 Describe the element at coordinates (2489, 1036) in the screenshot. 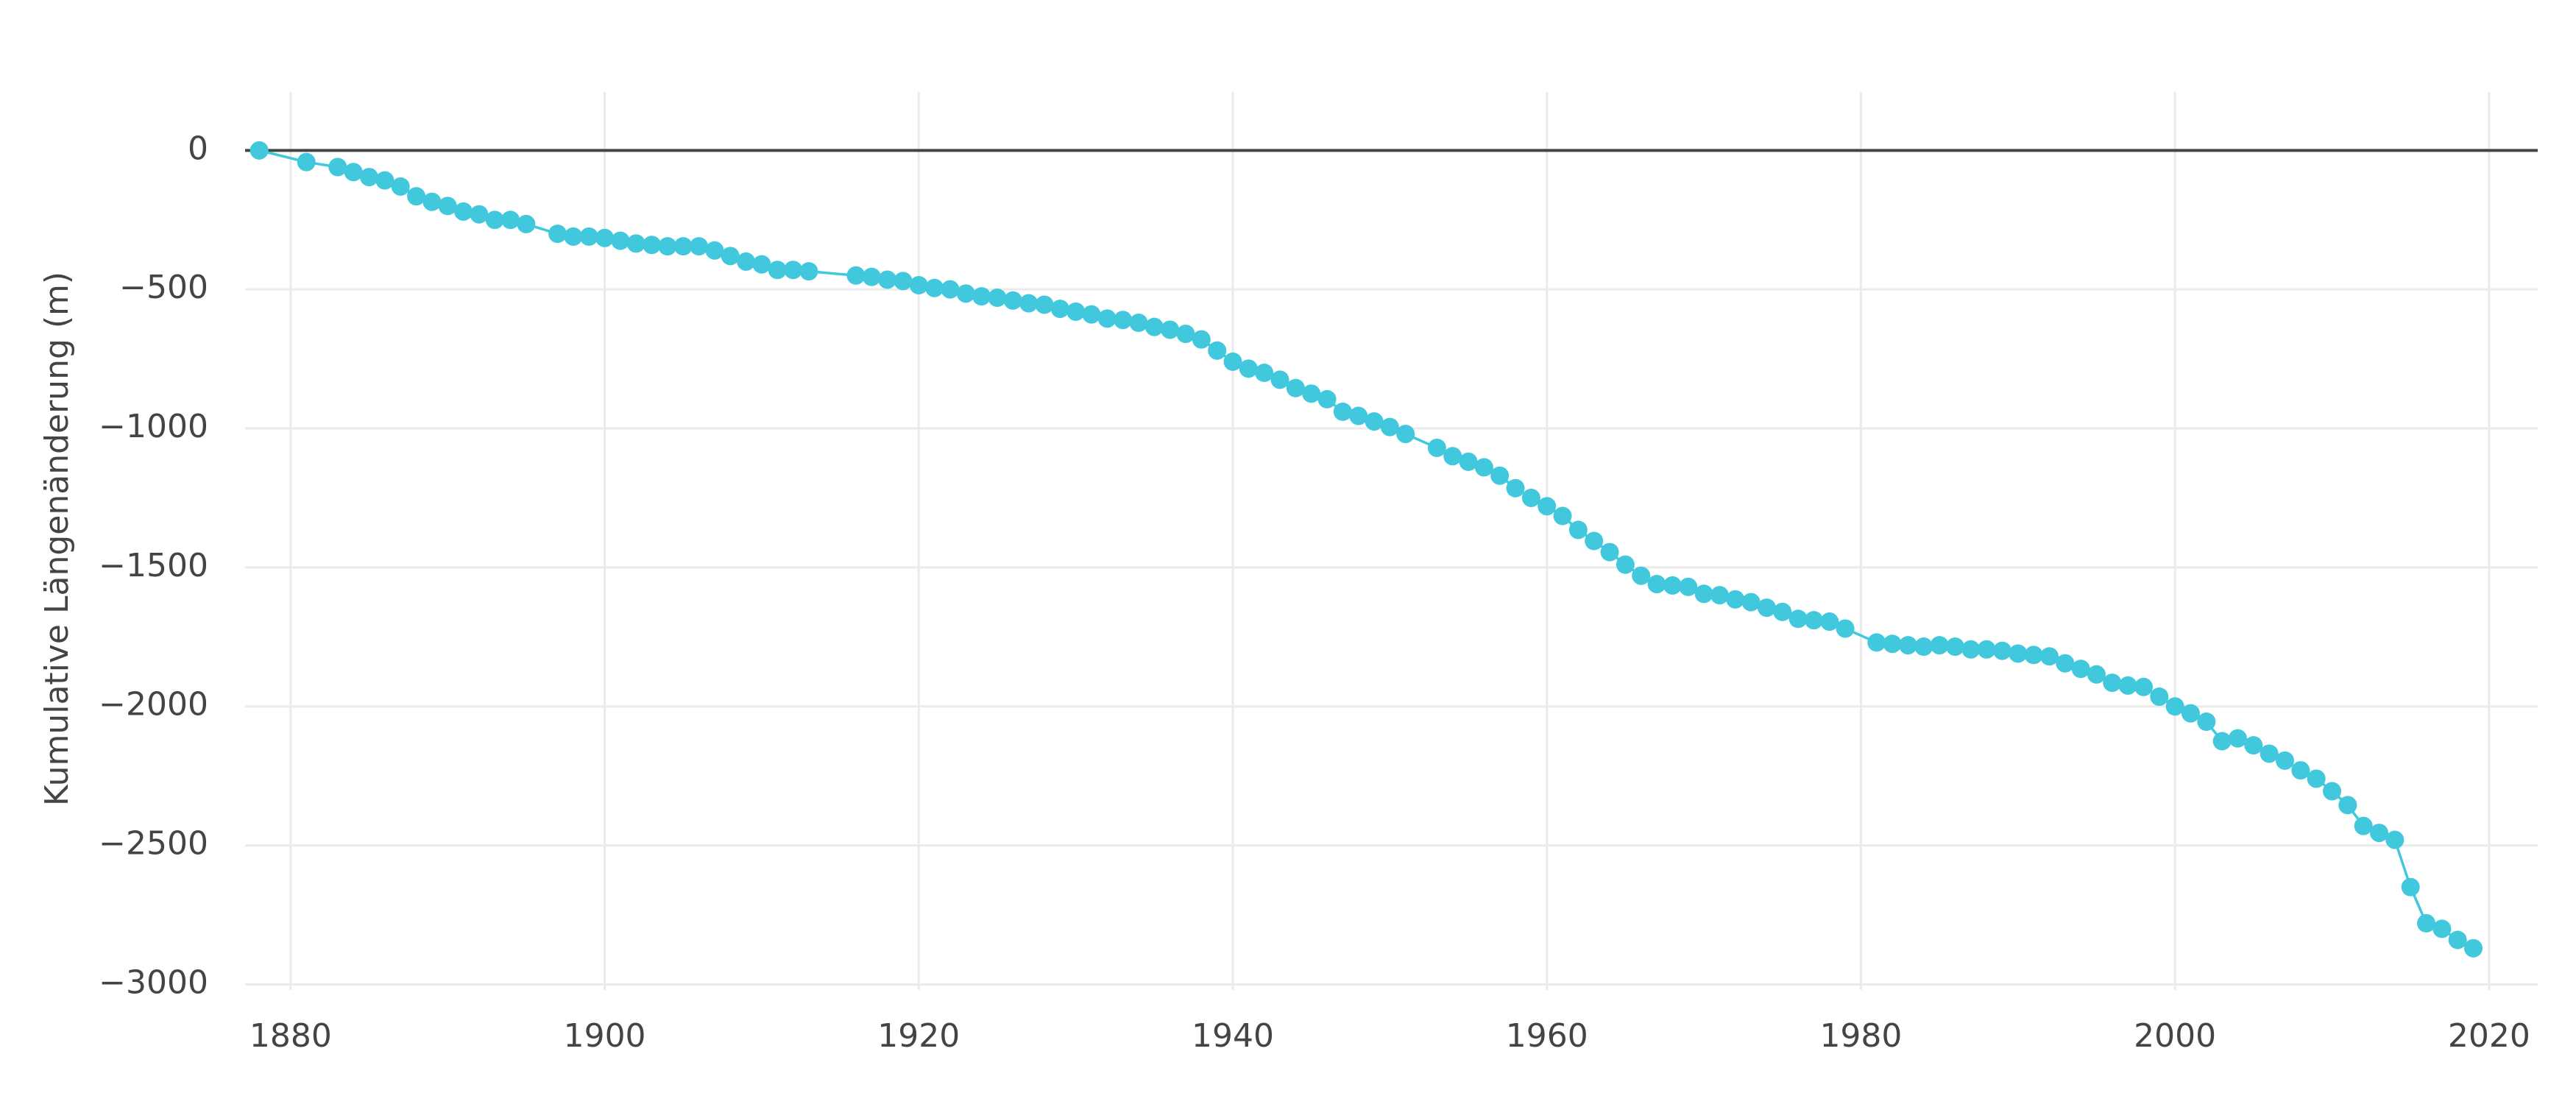

I see `x-tick-label: 2020` at that location.